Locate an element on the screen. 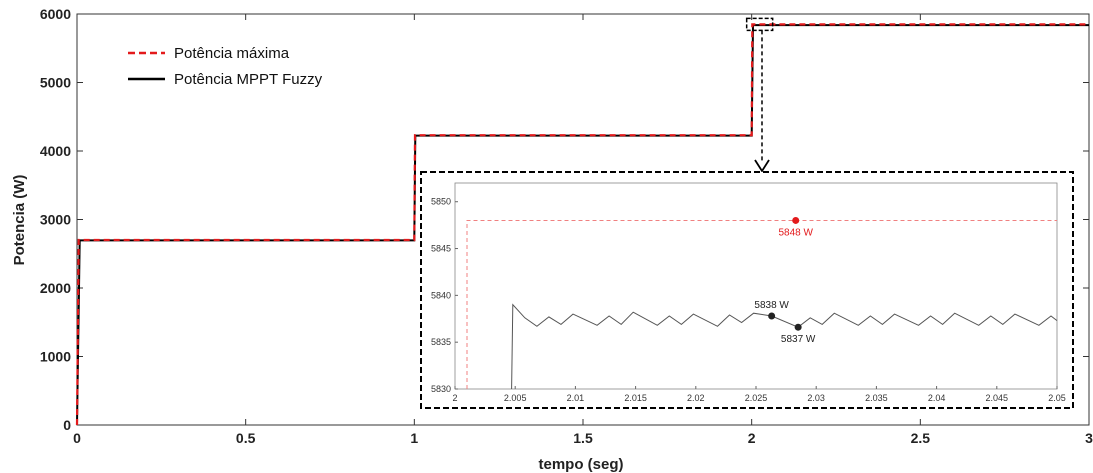 Image resolution: width=1093 pixels, height=473 pixels. inset-y-tick-label: 5840 is located at coordinates (441, 295).